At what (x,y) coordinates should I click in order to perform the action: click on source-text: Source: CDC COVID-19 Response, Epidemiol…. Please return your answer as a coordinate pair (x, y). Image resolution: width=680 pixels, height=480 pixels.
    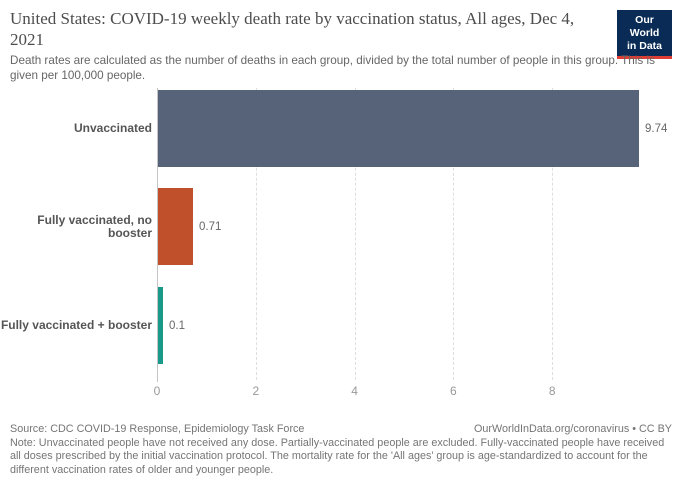
    Looking at the image, I should click on (157, 429).